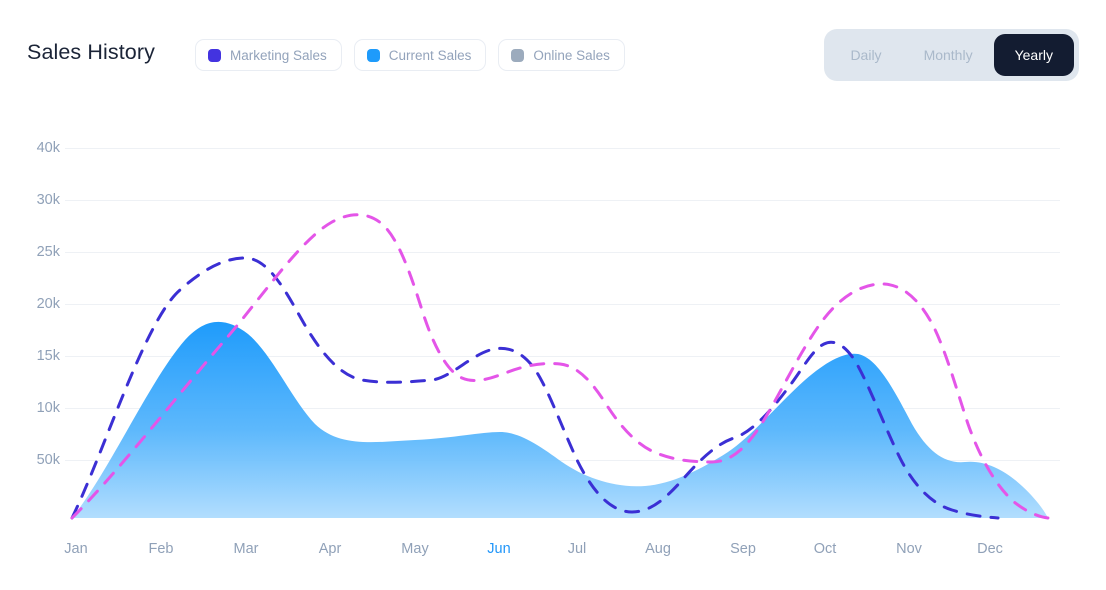 This screenshot has width=1106, height=590. What do you see at coordinates (48, 148) in the screenshot?
I see `y-axis-tick: 40k` at bounding box center [48, 148].